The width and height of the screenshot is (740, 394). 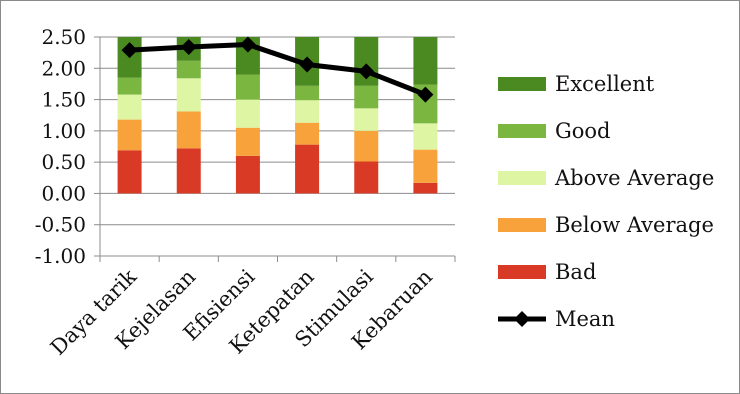 What do you see at coordinates (60, 225) in the screenshot?
I see `y-tick-label: -0.50` at bounding box center [60, 225].